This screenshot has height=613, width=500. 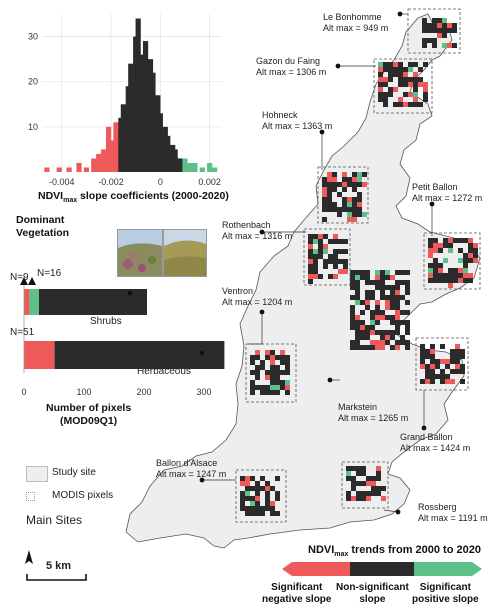 What do you see at coordinates (27, 302) in the screenshot?
I see `veg-bar-segment` at bounding box center [27, 302].